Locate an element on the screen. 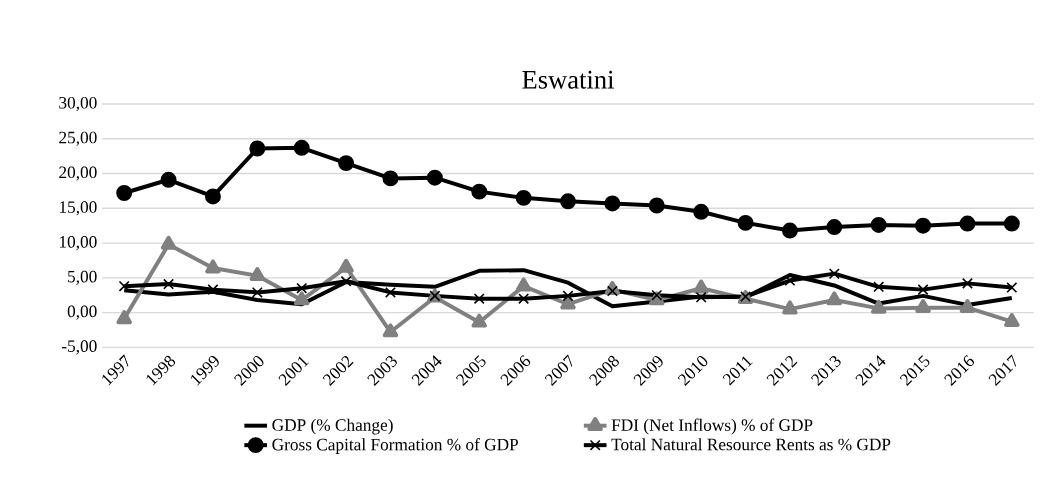 The image size is (1052, 498). y-tick-label: 10,00 is located at coordinates (78, 243).